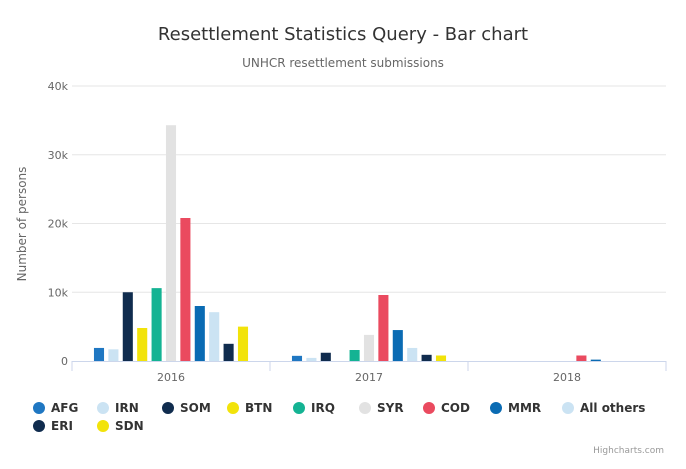 This screenshot has height=469, width=686. Describe the element at coordinates (64, 408) in the screenshot. I see `legend-label: AFG` at that location.